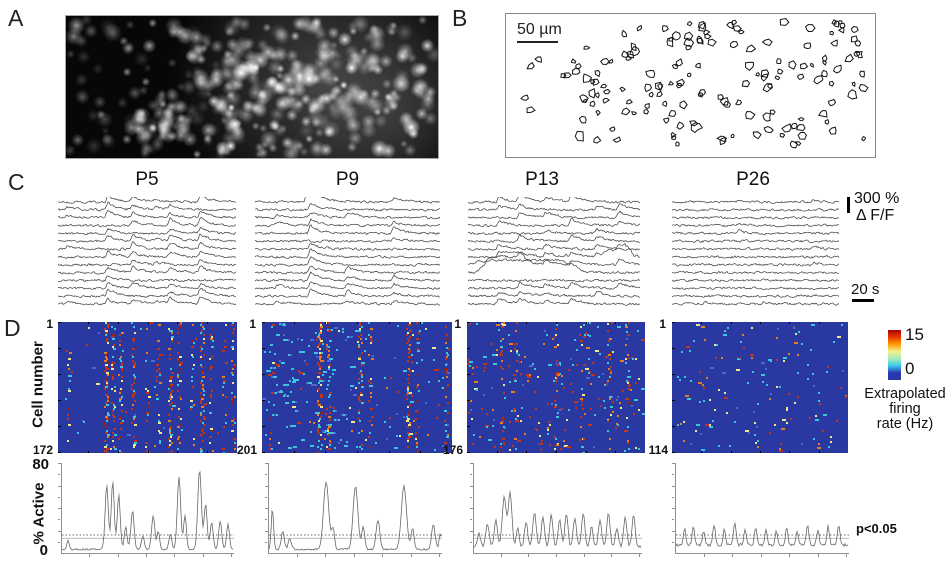 Image resolution: width=951 pixels, height=569 pixels. I want to click on colorbar, so click(894, 355).